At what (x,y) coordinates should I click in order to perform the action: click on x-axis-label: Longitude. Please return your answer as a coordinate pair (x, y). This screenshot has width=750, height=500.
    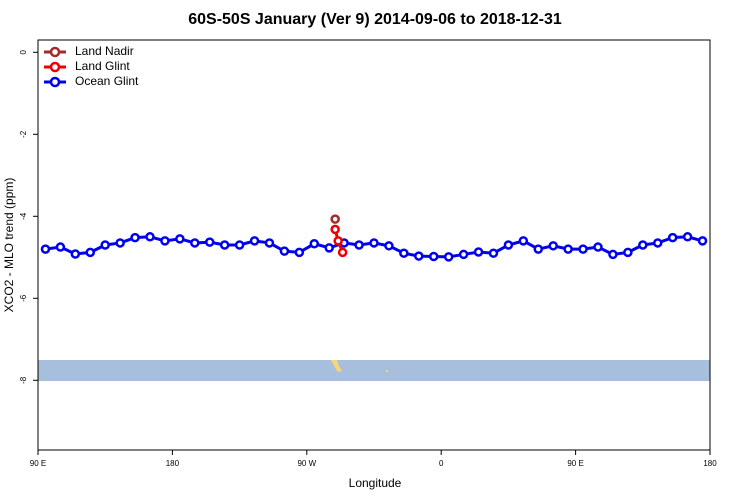
    Looking at the image, I should click on (375, 483).